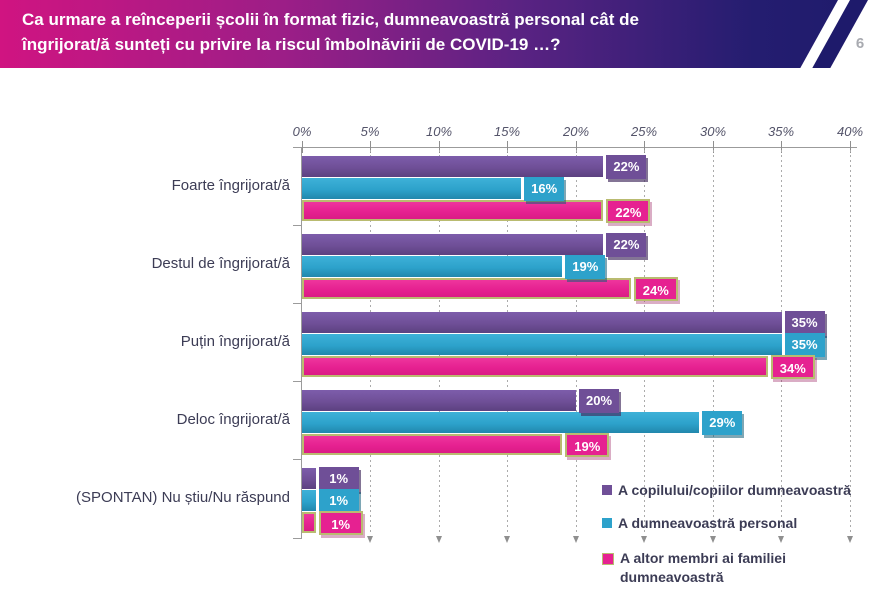 This screenshot has height=597, width=887. What do you see at coordinates (703, 567) in the screenshot?
I see `legend-label: A altor membri ai familiei dumneavoastră` at bounding box center [703, 567].